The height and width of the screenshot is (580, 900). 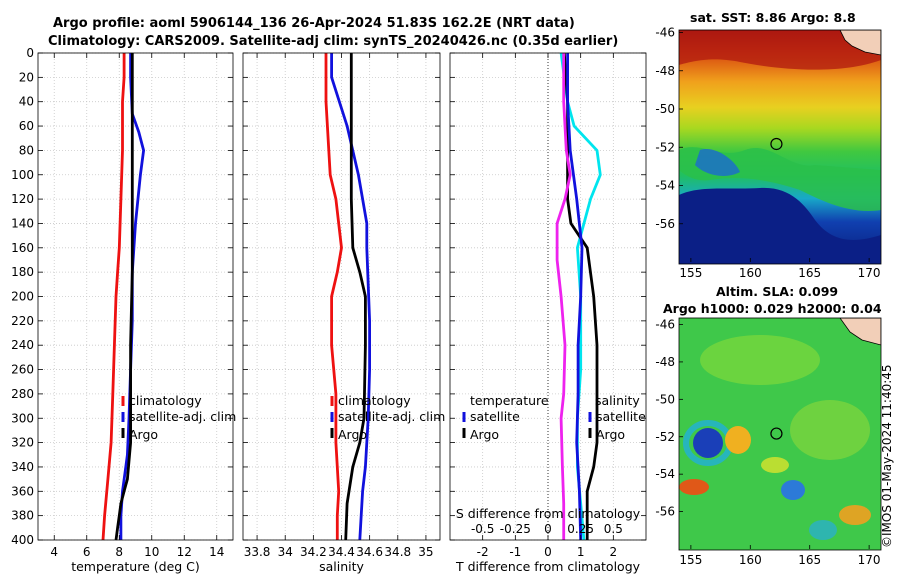 What do you see at coordinates (22, 418) in the screenshot?
I see `y-tick-label: 300` at bounding box center [22, 418].